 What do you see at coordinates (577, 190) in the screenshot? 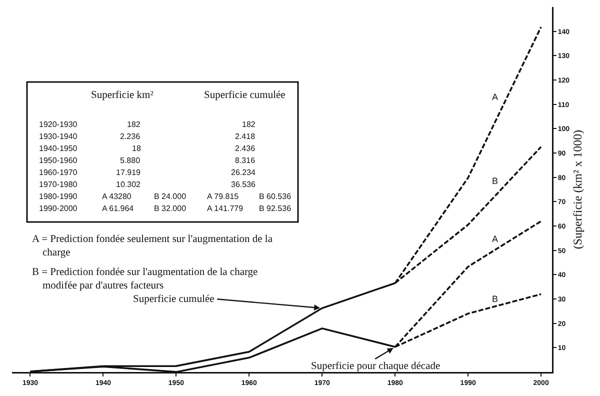
I see `y-axis-title: (Superficie (km² x 1000)` at bounding box center [577, 190].